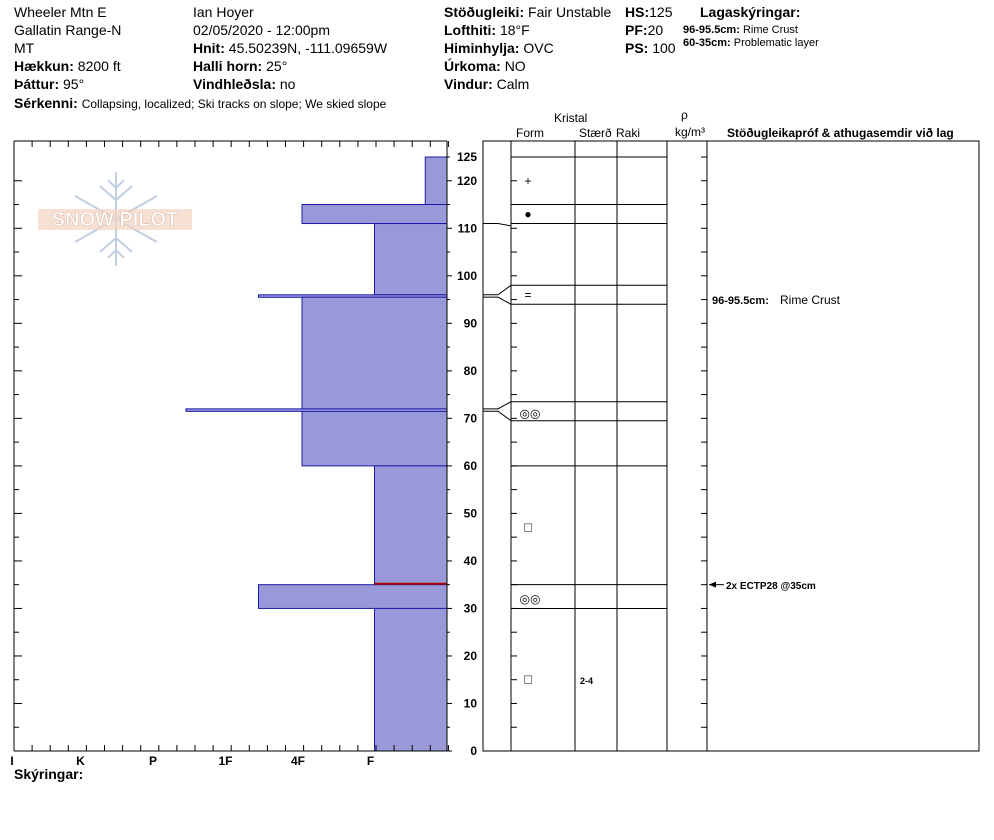  I want to click on hardness-tick-label: P, so click(153, 761).